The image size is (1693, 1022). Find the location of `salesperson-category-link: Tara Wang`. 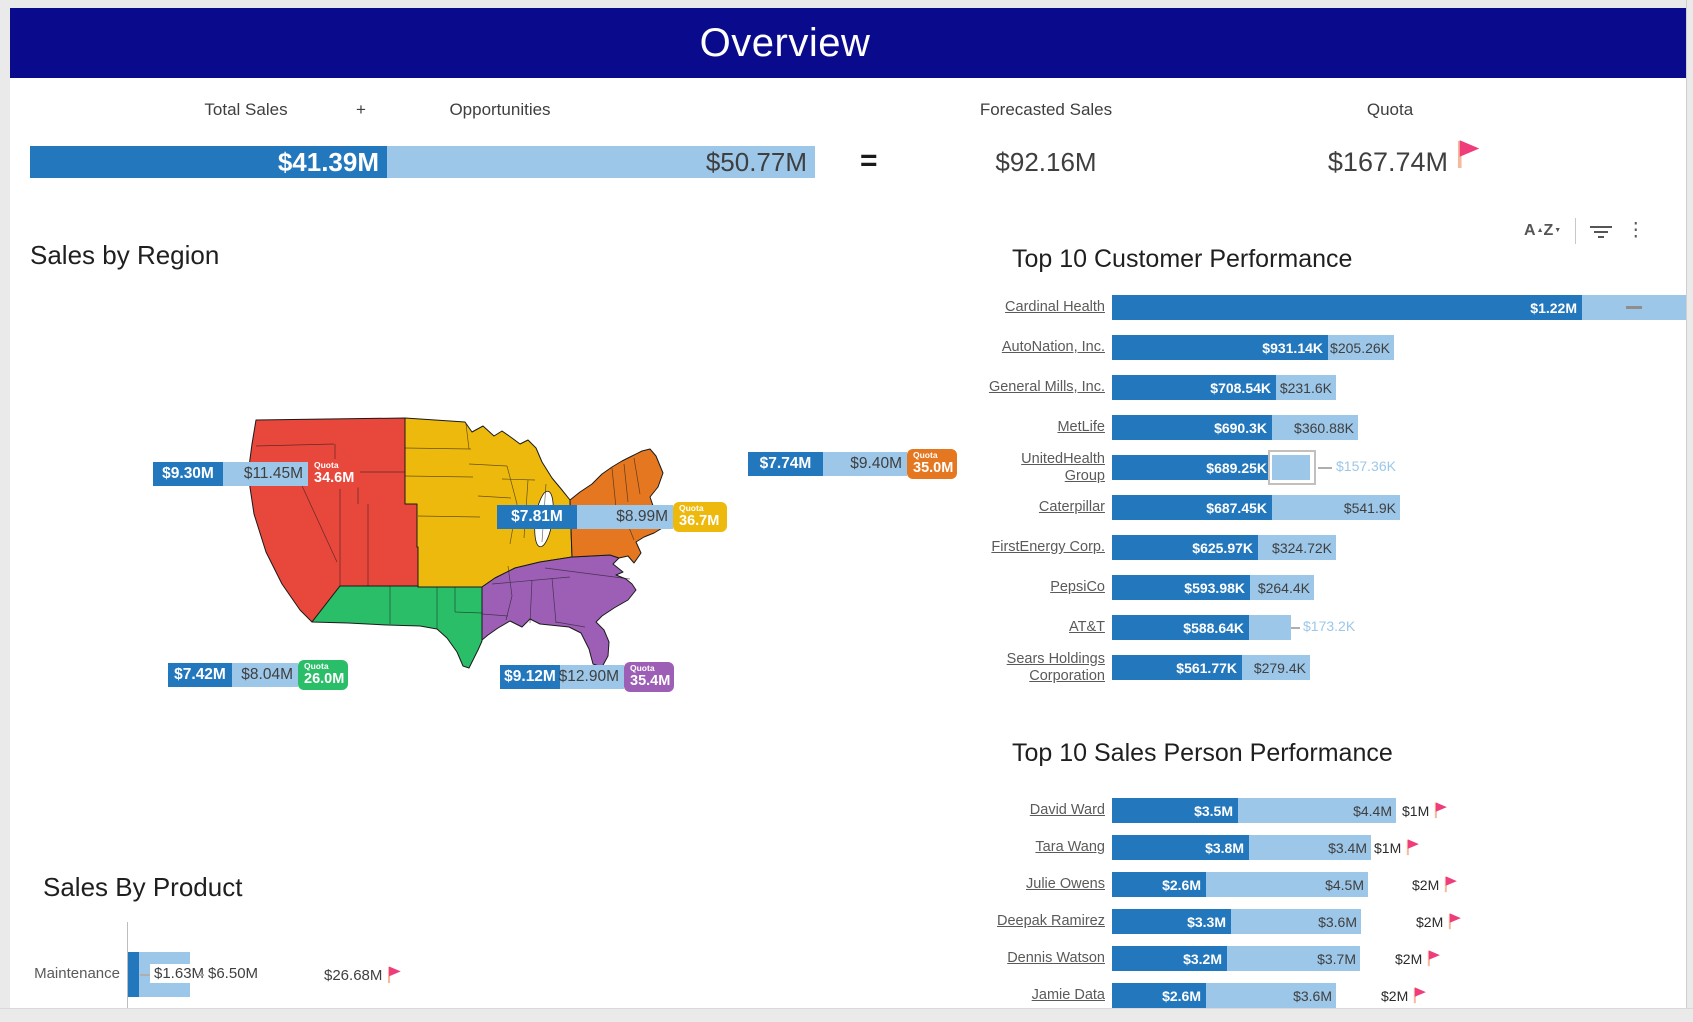

salesperson-category-link: Tara Wang is located at coordinates (1070, 847).